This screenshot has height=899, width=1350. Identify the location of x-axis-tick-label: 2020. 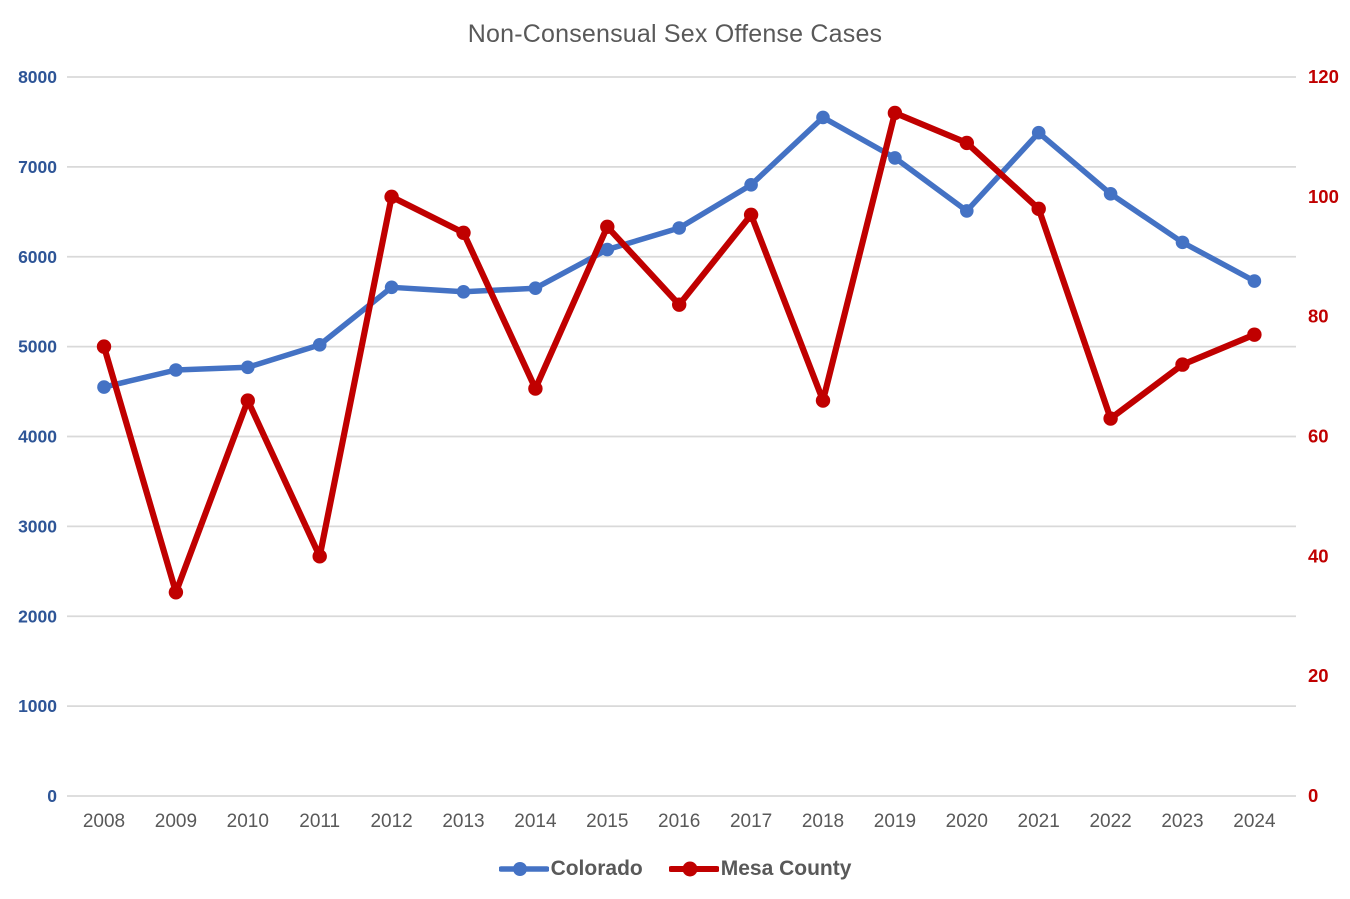
(967, 821).